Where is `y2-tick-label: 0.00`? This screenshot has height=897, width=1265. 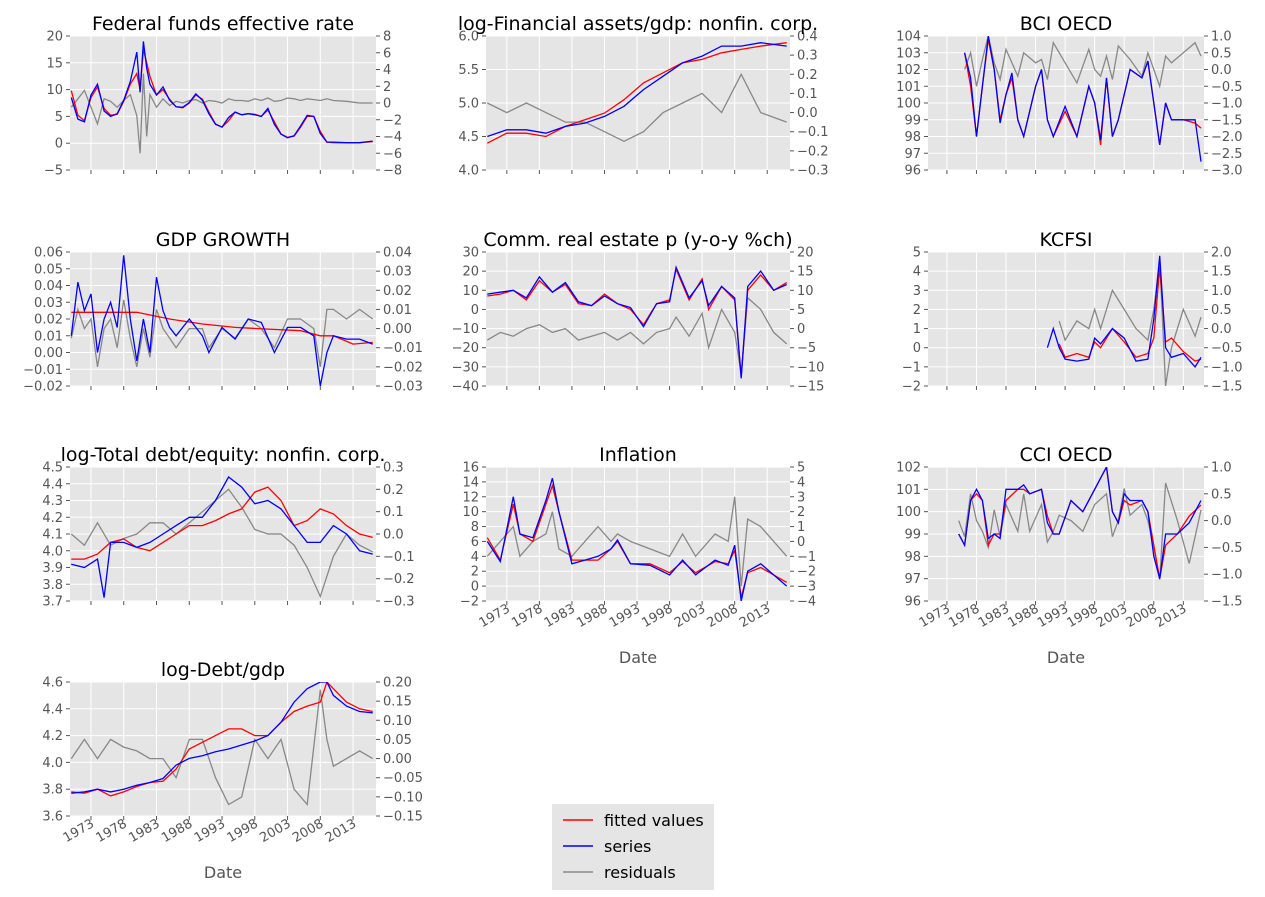
y2-tick-label: 0.00 is located at coordinates (397, 329).